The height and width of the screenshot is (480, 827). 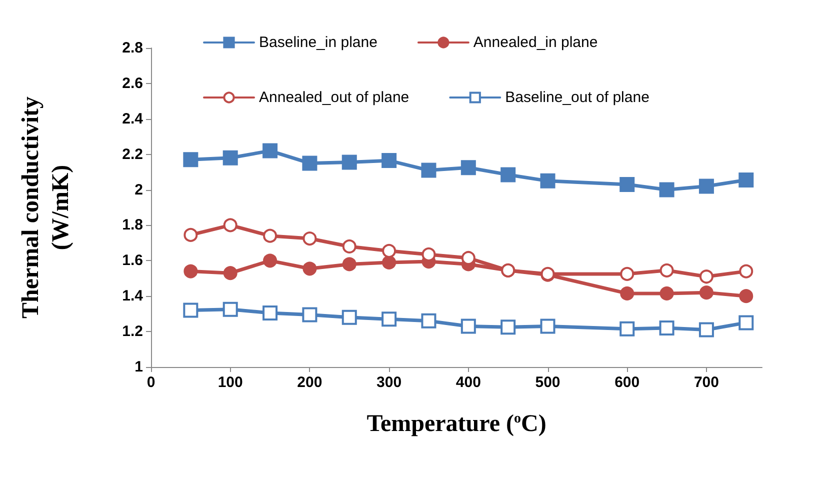 I want to click on legend-label: Baseline_in plane, so click(x=318, y=42).